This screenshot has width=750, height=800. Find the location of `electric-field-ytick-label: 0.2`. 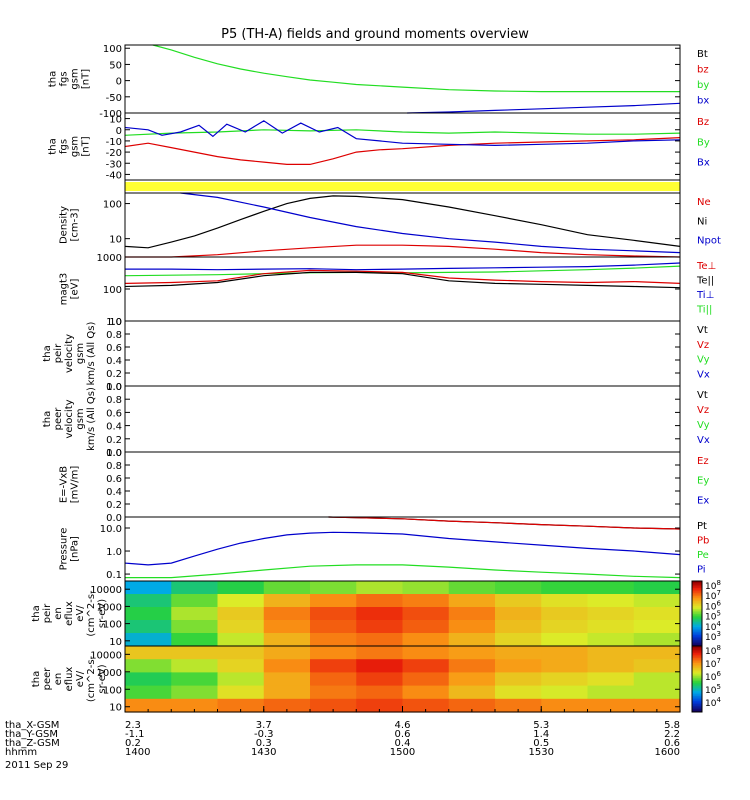

electric-field-ytick-label: 0.2 is located at coordinates (114, 505).